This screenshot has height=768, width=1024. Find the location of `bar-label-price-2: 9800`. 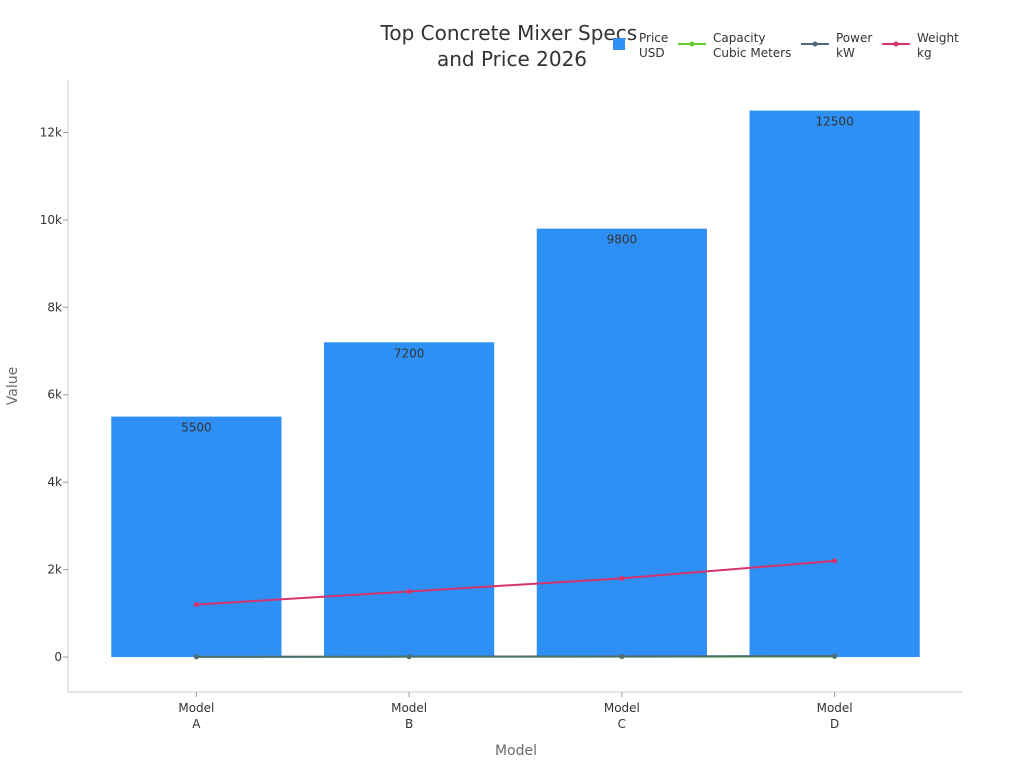

bar-label-price-2: 9800 is located at coordinates (622, 240).